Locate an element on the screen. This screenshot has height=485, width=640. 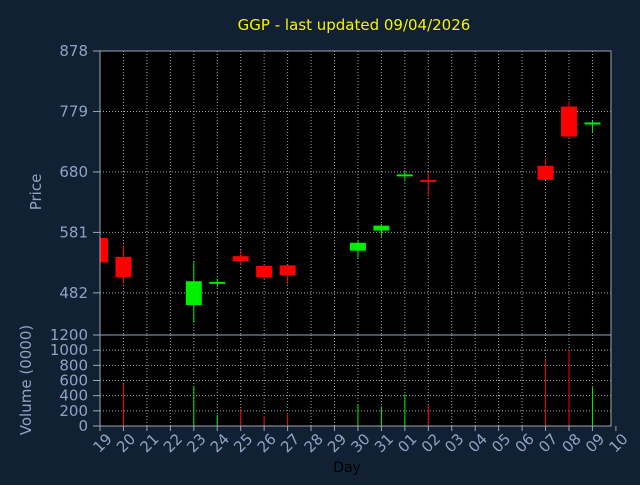
x-tick-label: 01 is located at coordinates (407, 443).